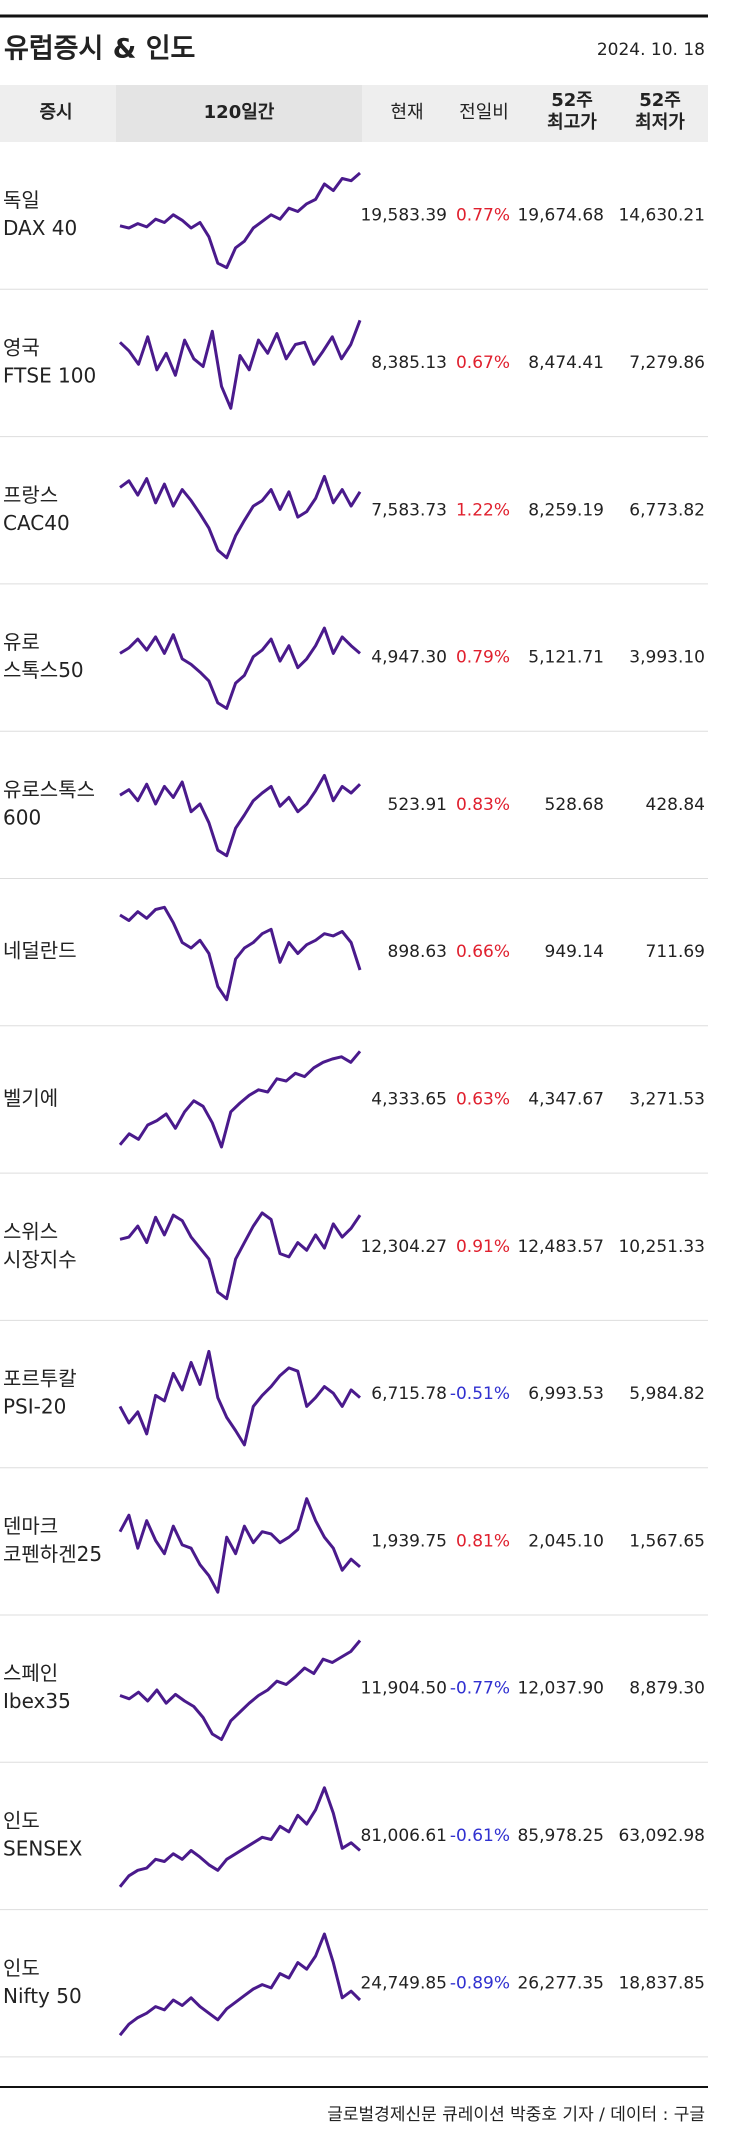 Image resolution: width=730 pixels, height=2147 pixels. What do you see at coordinates (55, 112) in the screenshot?
I see `column-header: 증시` at bounding box center [55, 112].